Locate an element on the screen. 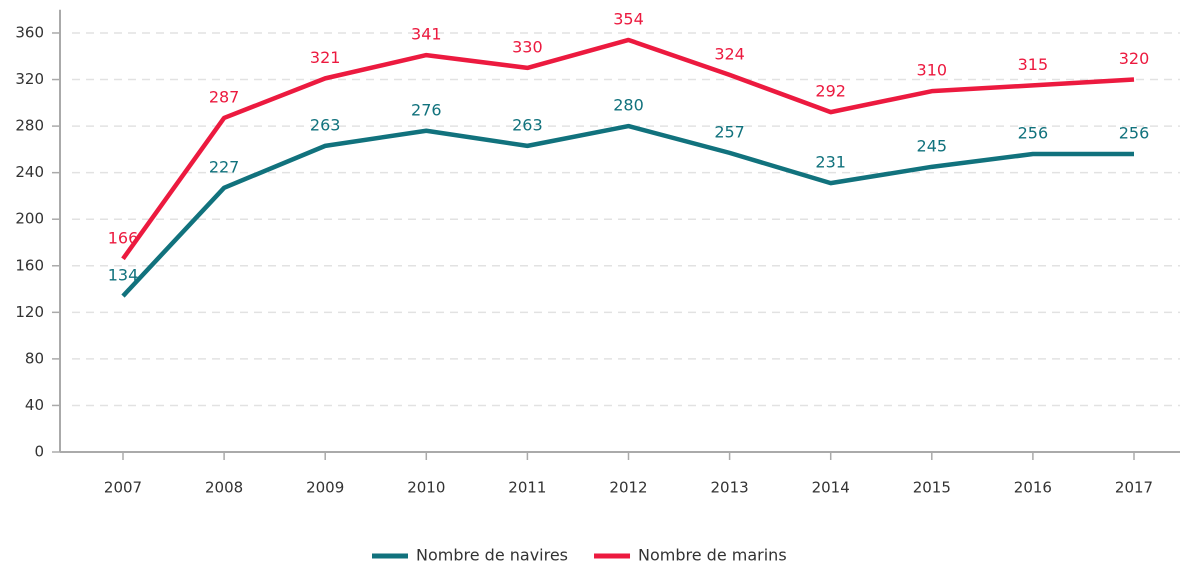  y-tick-label: 320 is located at coordinates (29, 79).